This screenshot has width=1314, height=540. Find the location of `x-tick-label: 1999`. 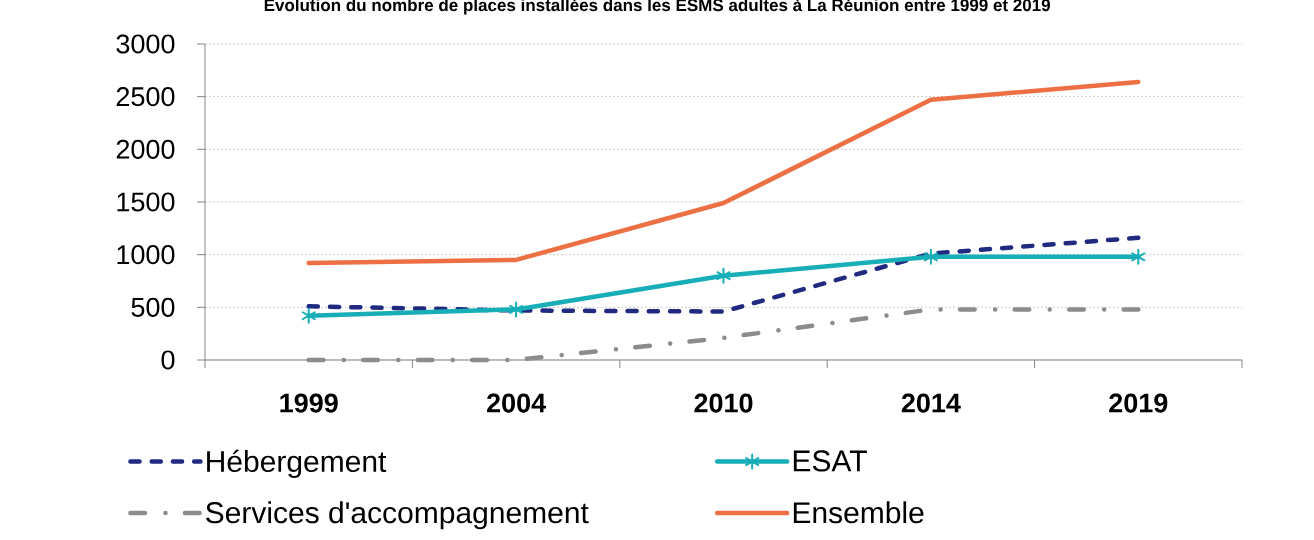

x-tick-label: 1999 is located at coordinates (309, 403).